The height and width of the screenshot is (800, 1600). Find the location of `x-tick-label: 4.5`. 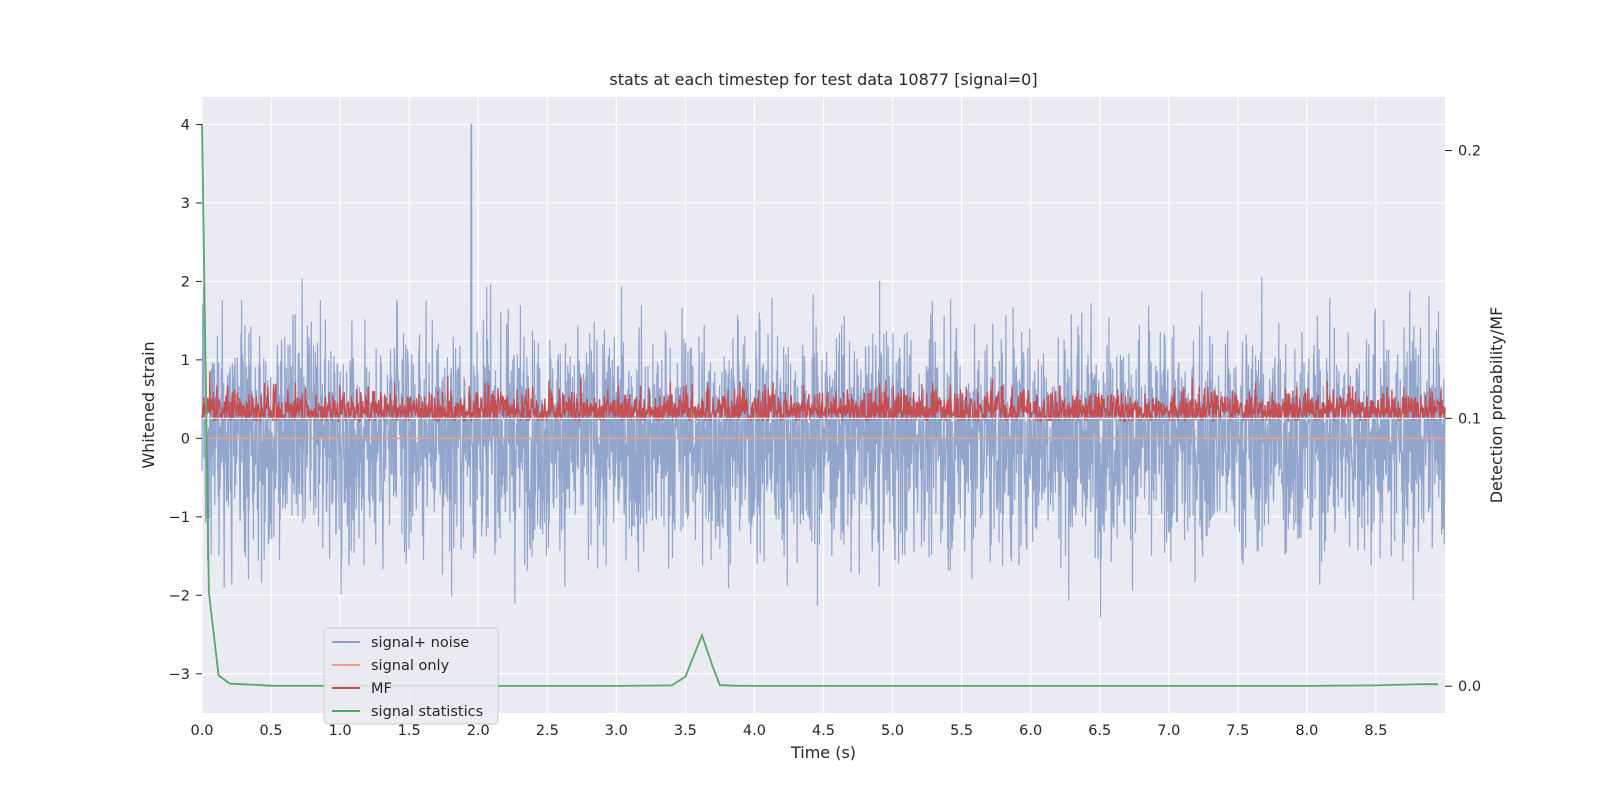

x-tick-label: 4.5 is located at coordinates (823, 731).